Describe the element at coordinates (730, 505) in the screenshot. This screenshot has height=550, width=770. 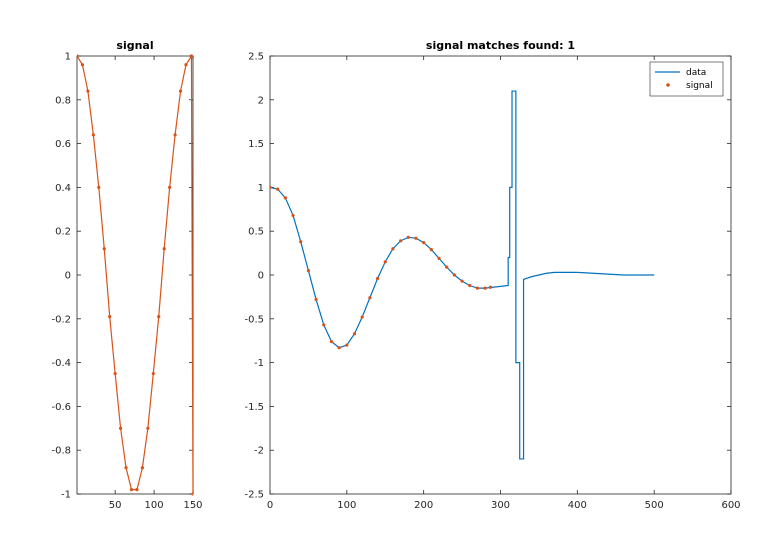
I see `x-tick-label: 600` at that location.